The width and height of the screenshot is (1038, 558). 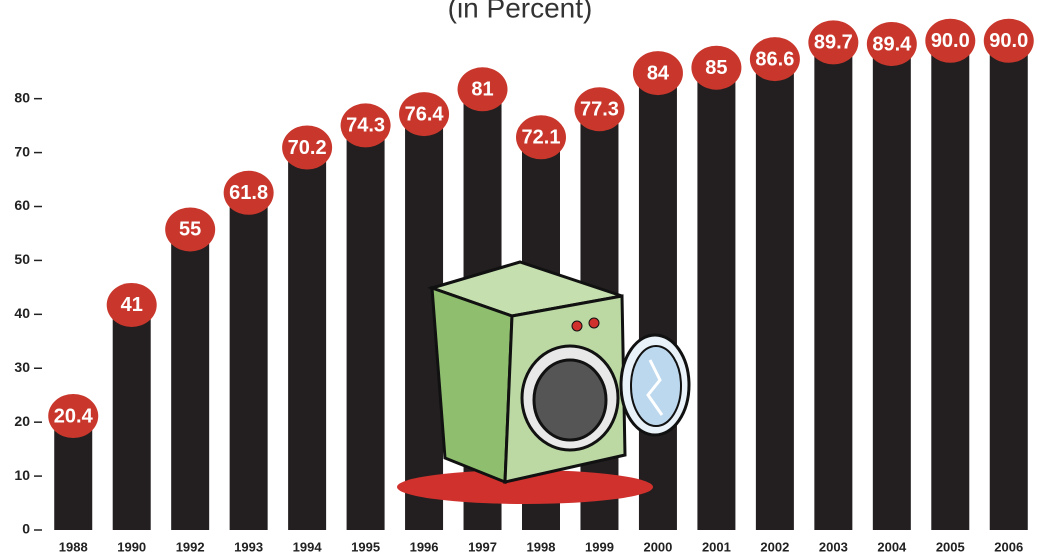 What do you see at coordinates (657, 546) in the screenshot?
I see `x-tick-label: 2000` at bounding box center [657, 546].